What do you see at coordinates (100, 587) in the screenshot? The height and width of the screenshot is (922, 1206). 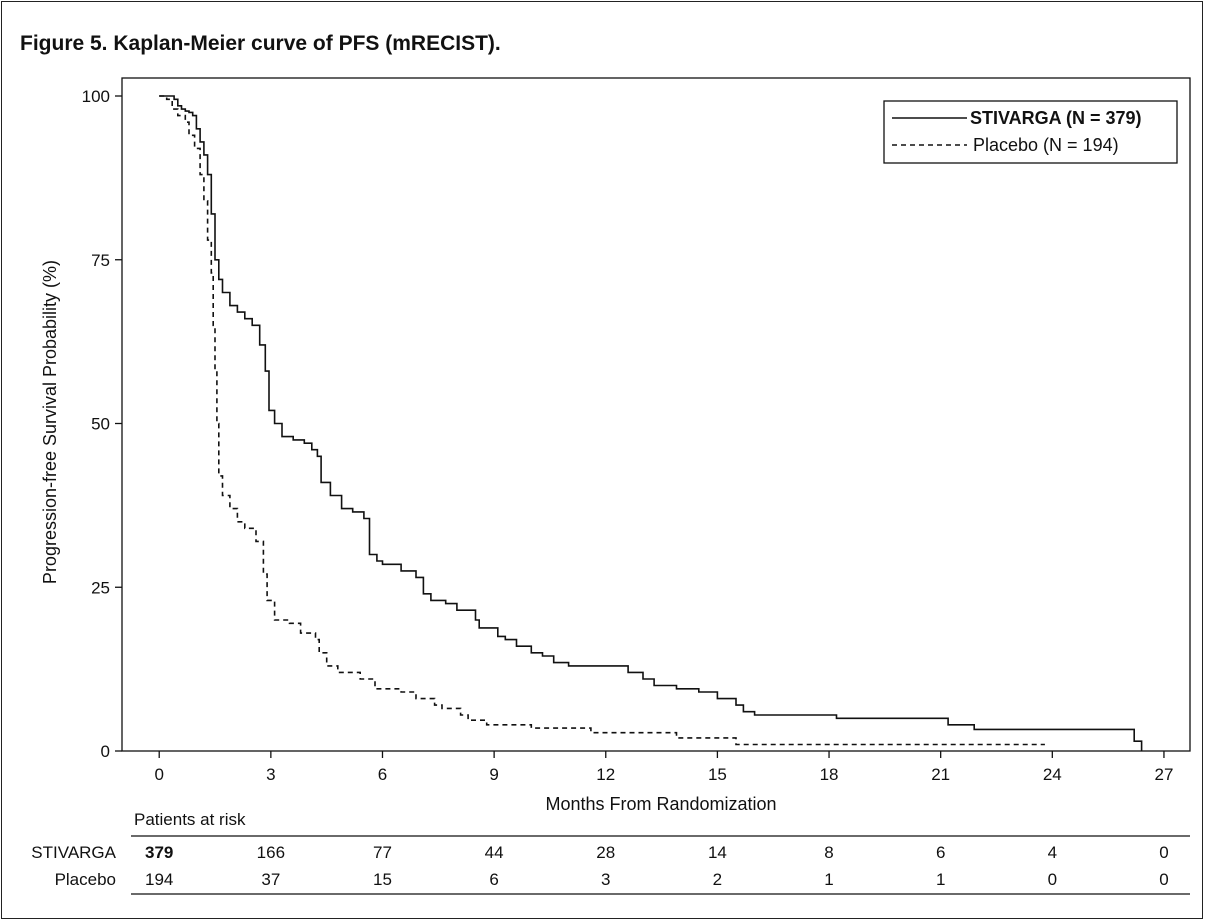 I see `y-tick-label: 25` at bounding box center [100, 587].